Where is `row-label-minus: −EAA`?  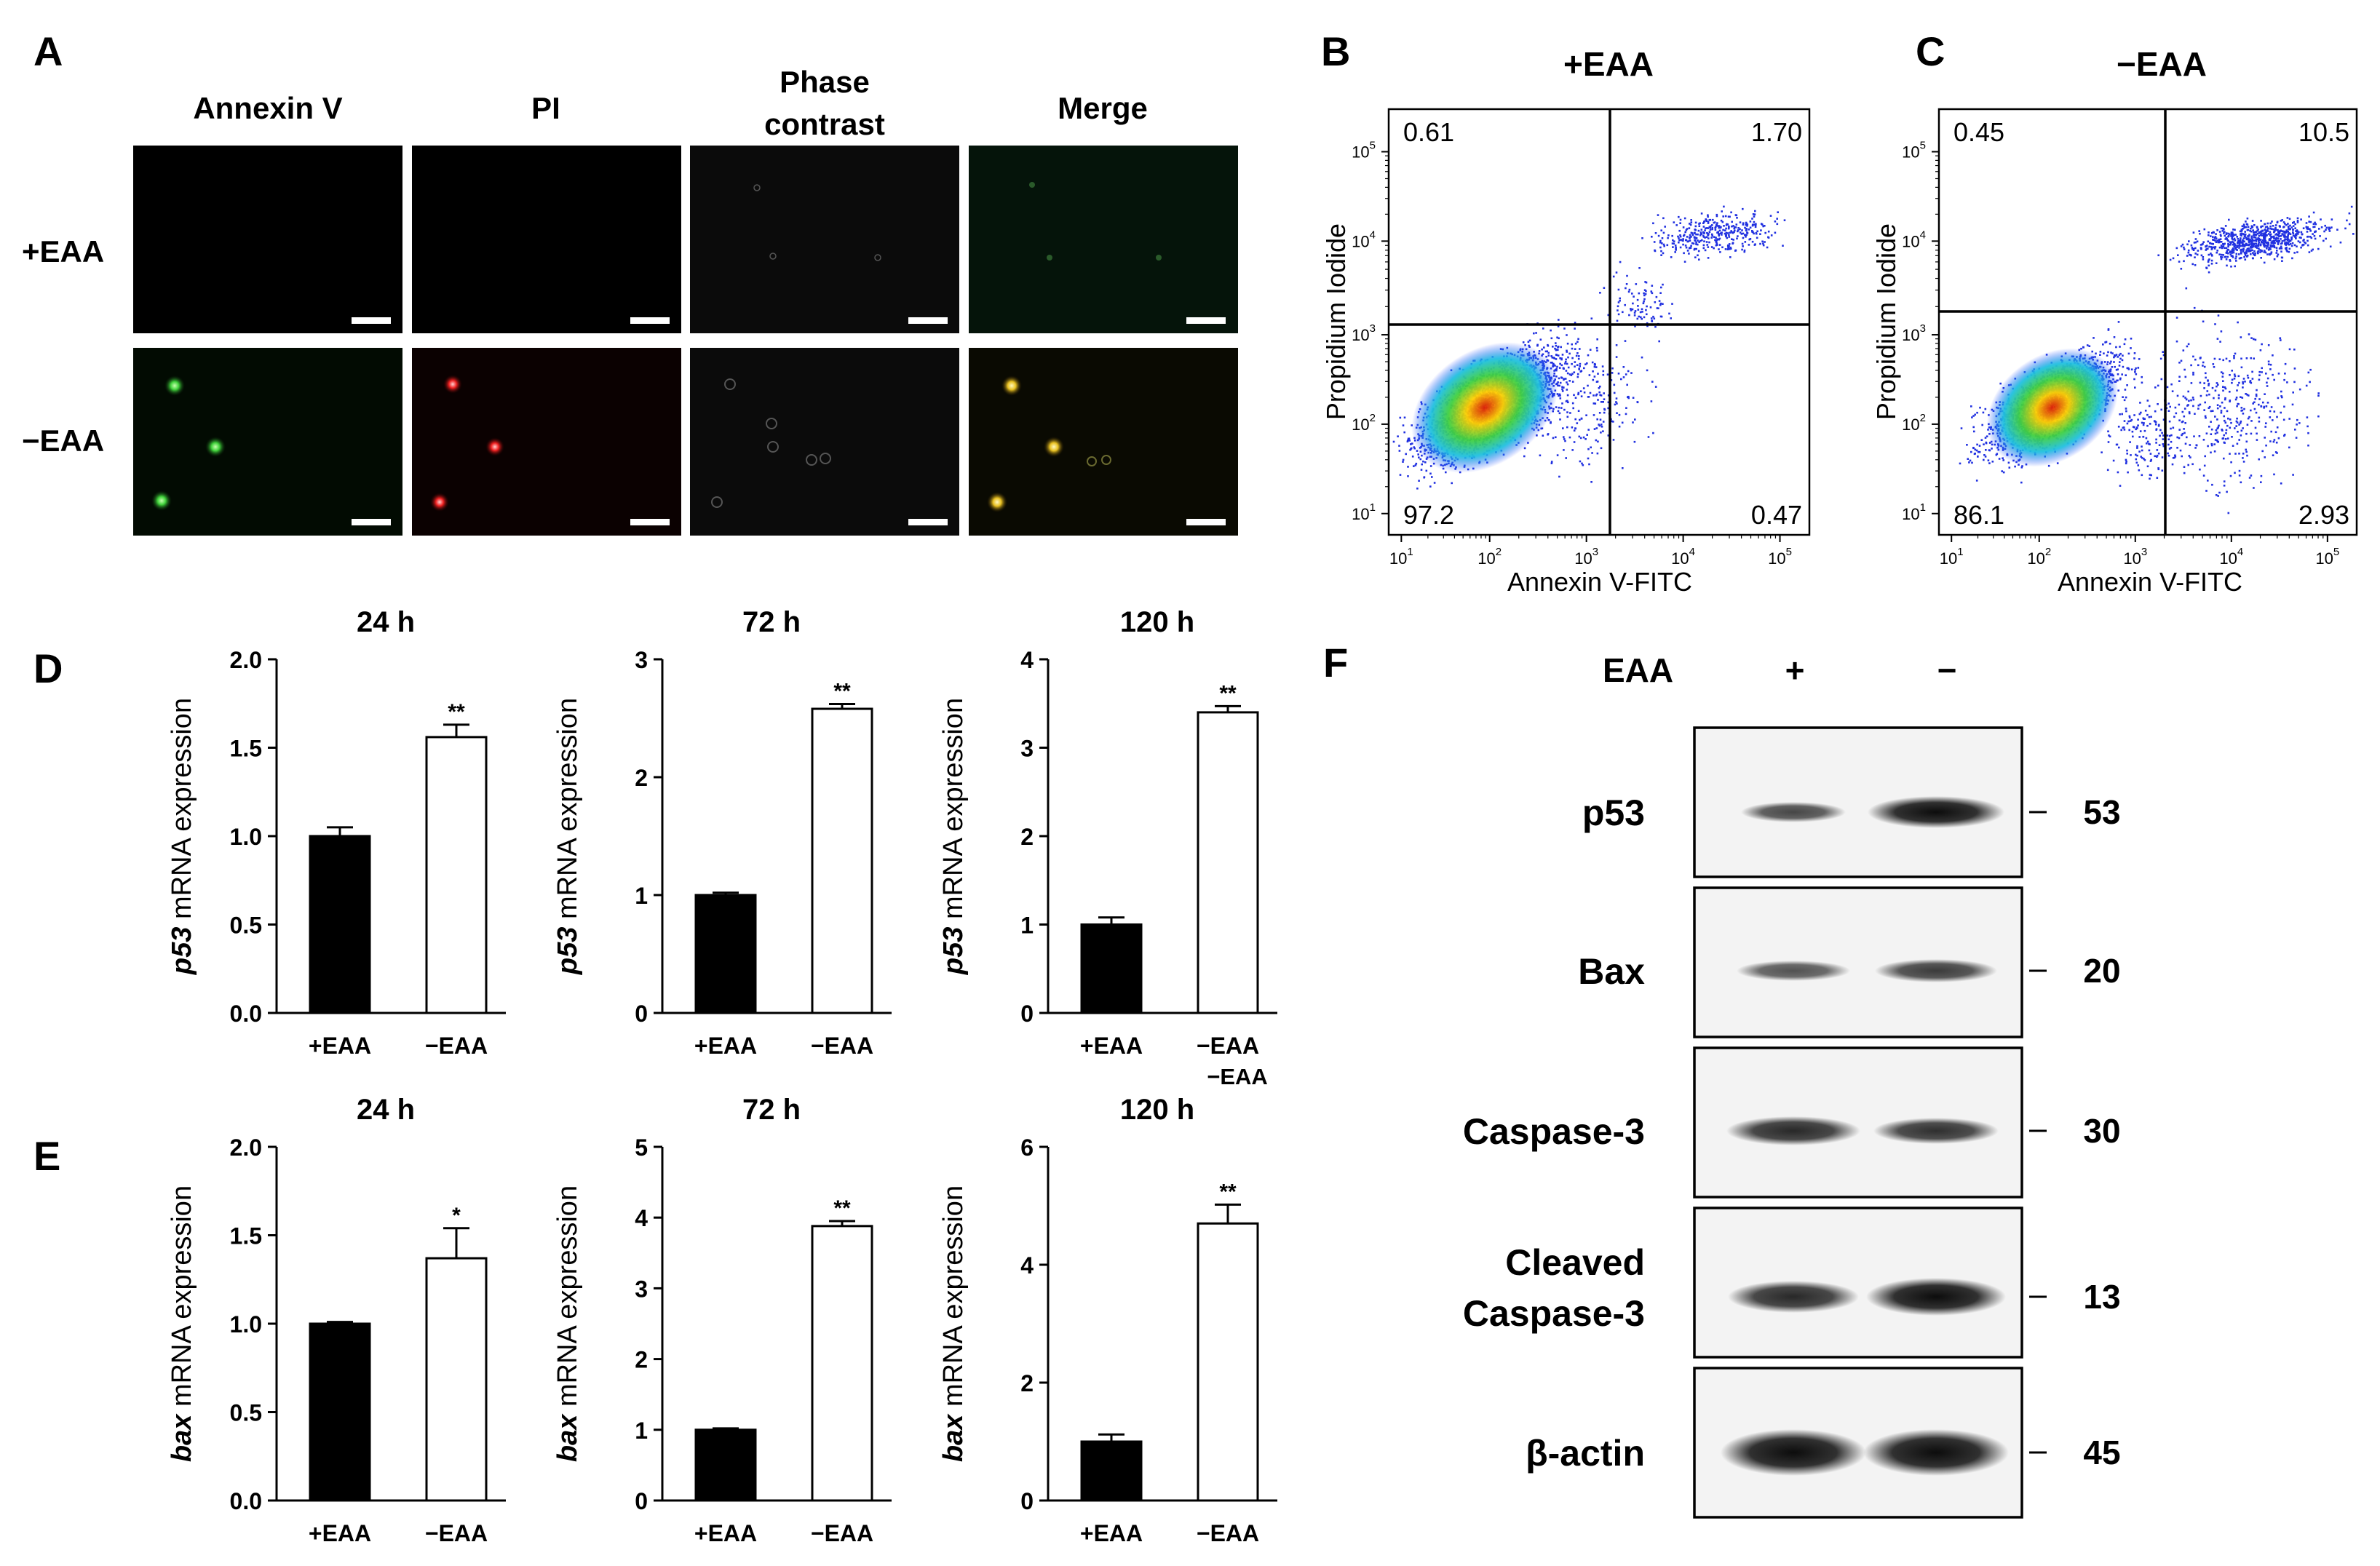 row-label-minus: −EAA is located at coordinates (63, 441).